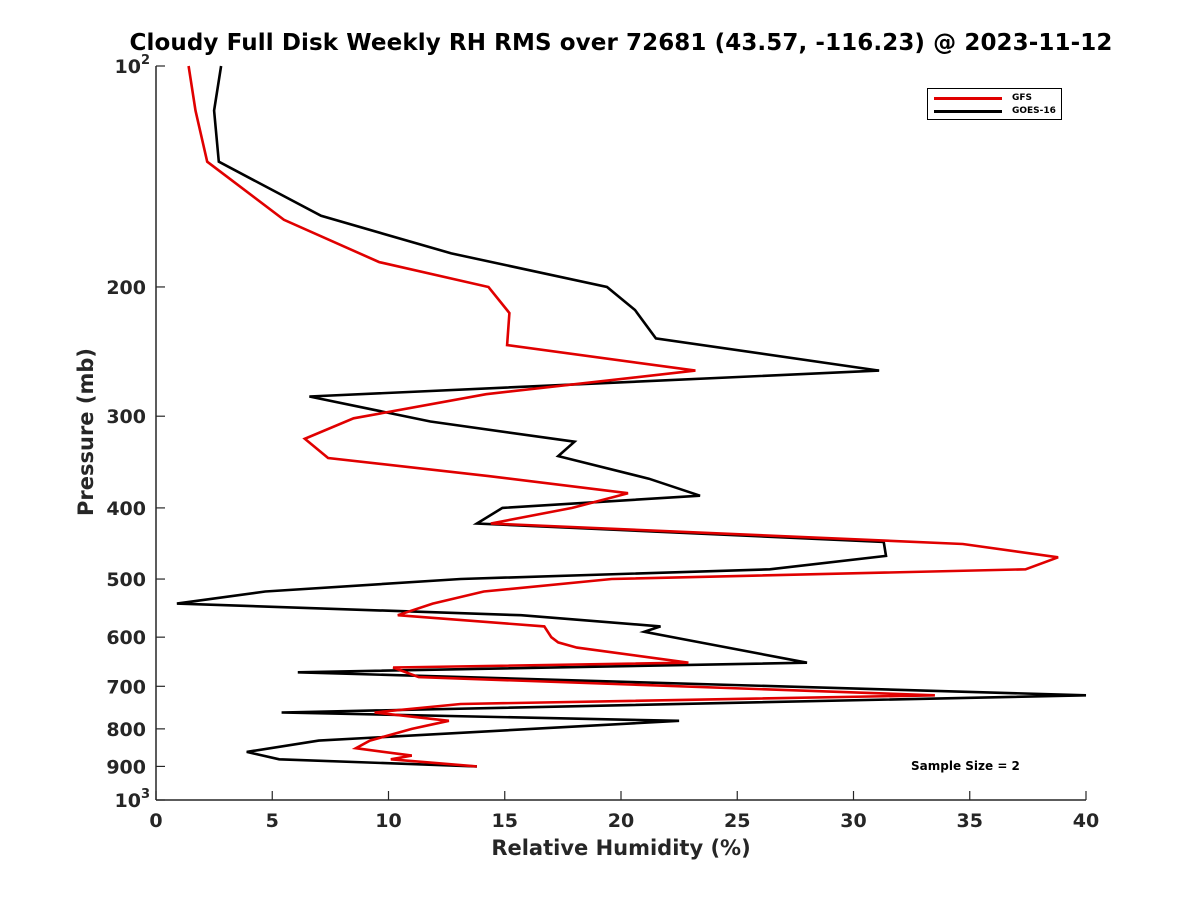 The image size is (1200, 900). What do you see at coordinates (1086, 821) in the screenshot?
I see `x-tick-label: 40` at bounding box center [1086, 821].